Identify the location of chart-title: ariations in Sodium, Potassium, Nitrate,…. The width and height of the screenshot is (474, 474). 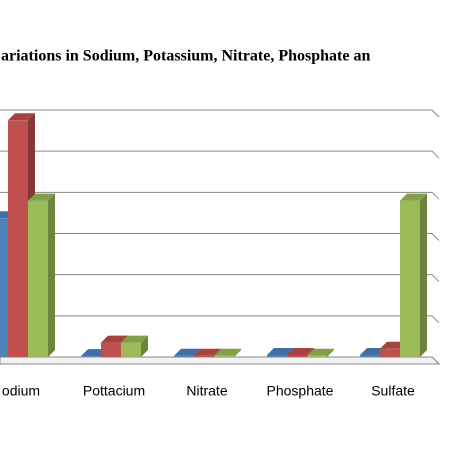
(185, 56).